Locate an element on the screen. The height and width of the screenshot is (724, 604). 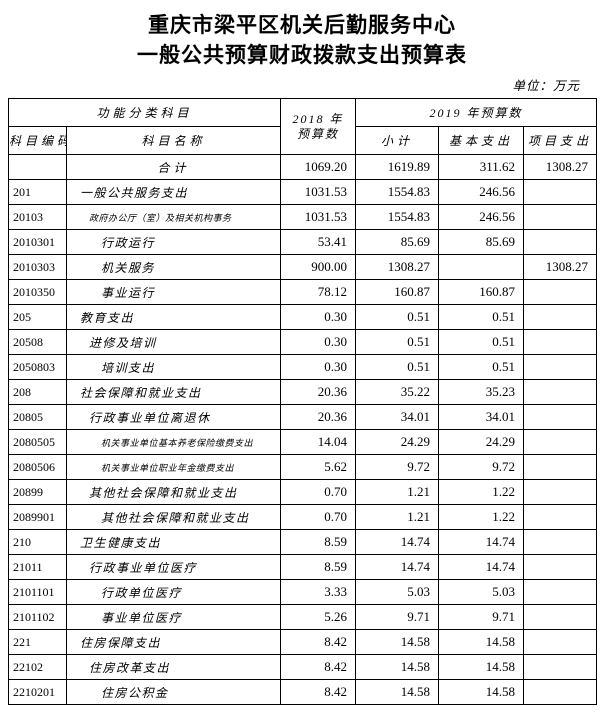
cell-2018-budget: 53.41 is located at coordinates (318, 242).